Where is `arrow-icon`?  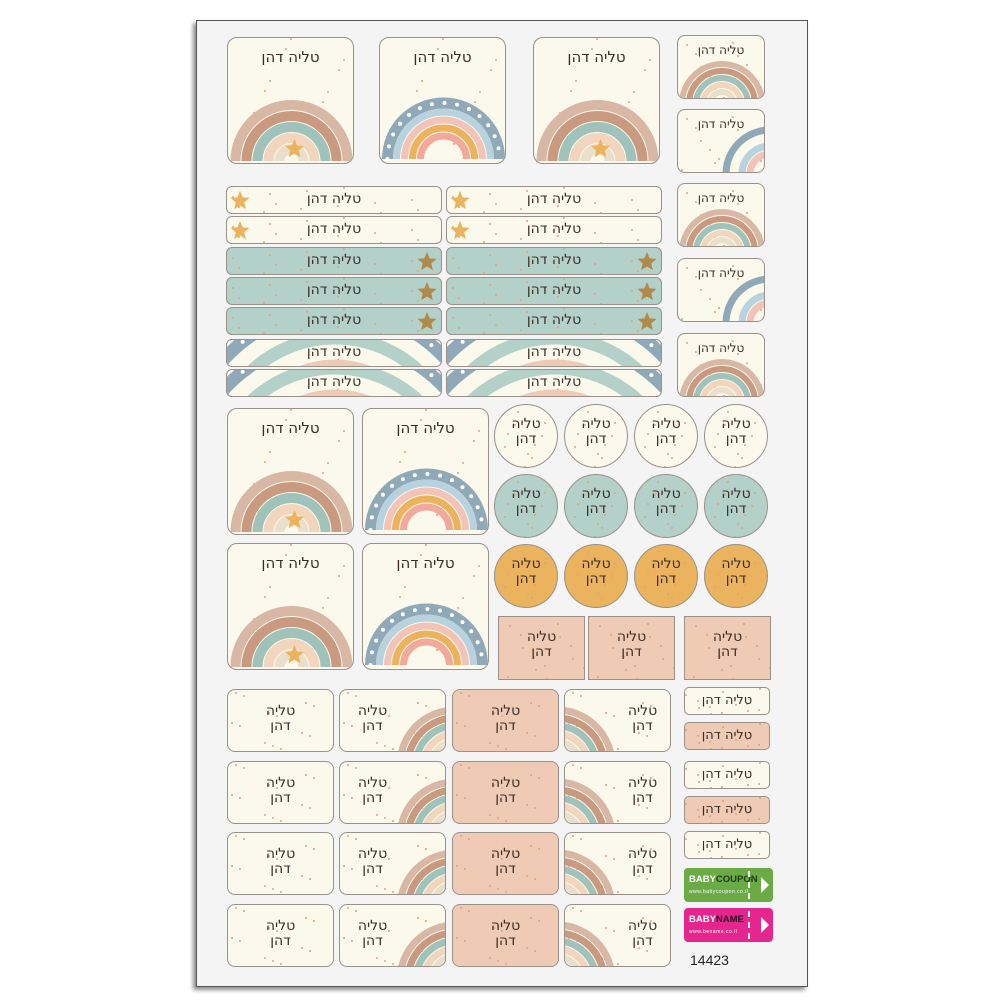
arrow-icon is located at coordinates (765, 925).